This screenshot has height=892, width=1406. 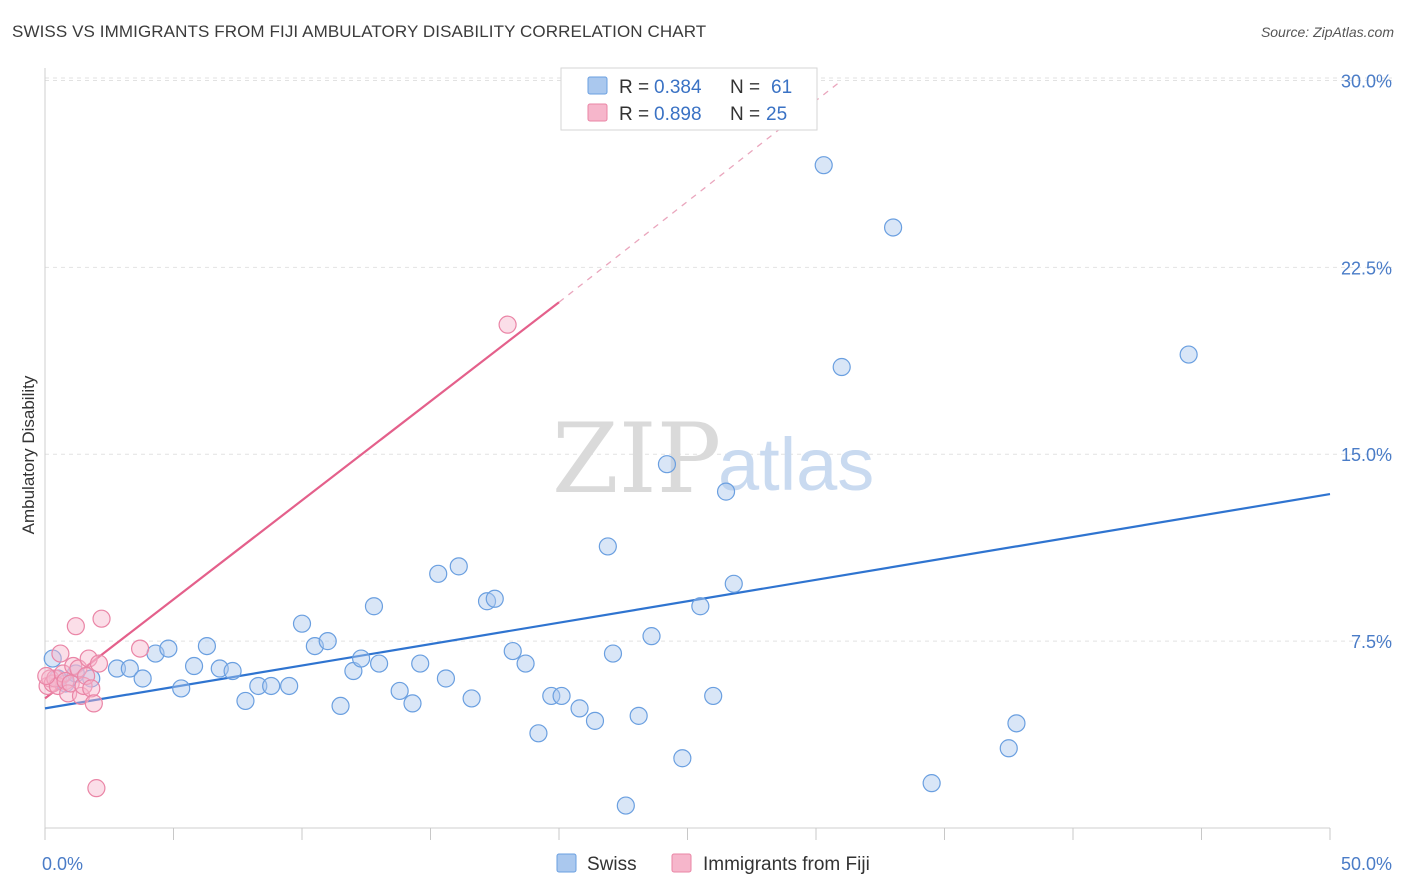 I want to click on legend: R = 0.384 N = 61 R = 0.898 N = 25, so click(x=689, y=99).